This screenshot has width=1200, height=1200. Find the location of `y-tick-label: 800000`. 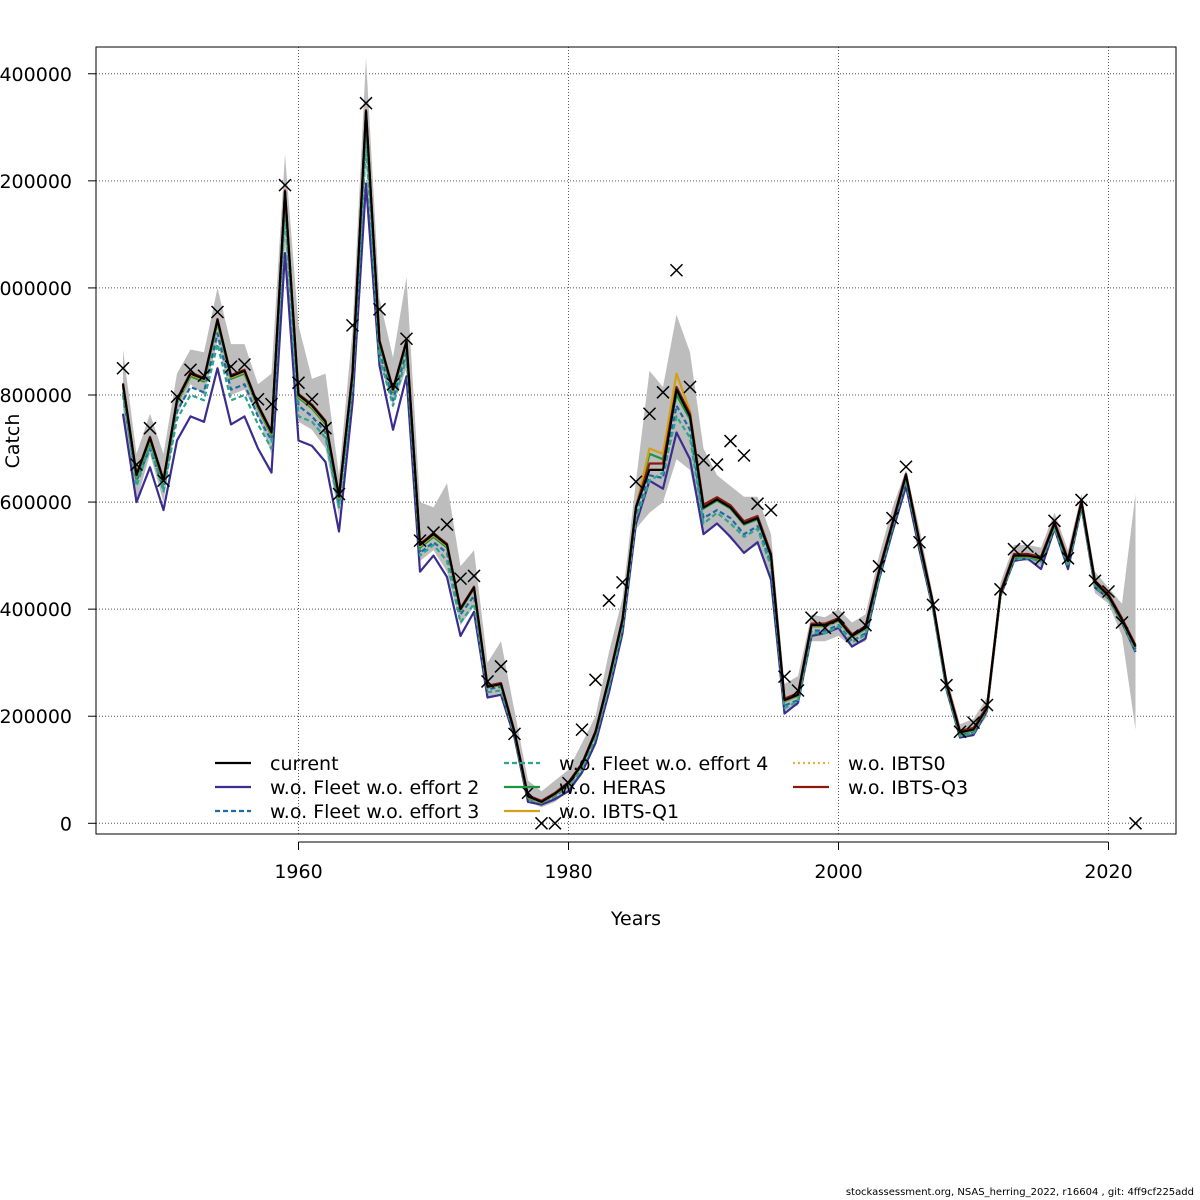

y-tick-label: 800000 is located at coordinates (36, 396).